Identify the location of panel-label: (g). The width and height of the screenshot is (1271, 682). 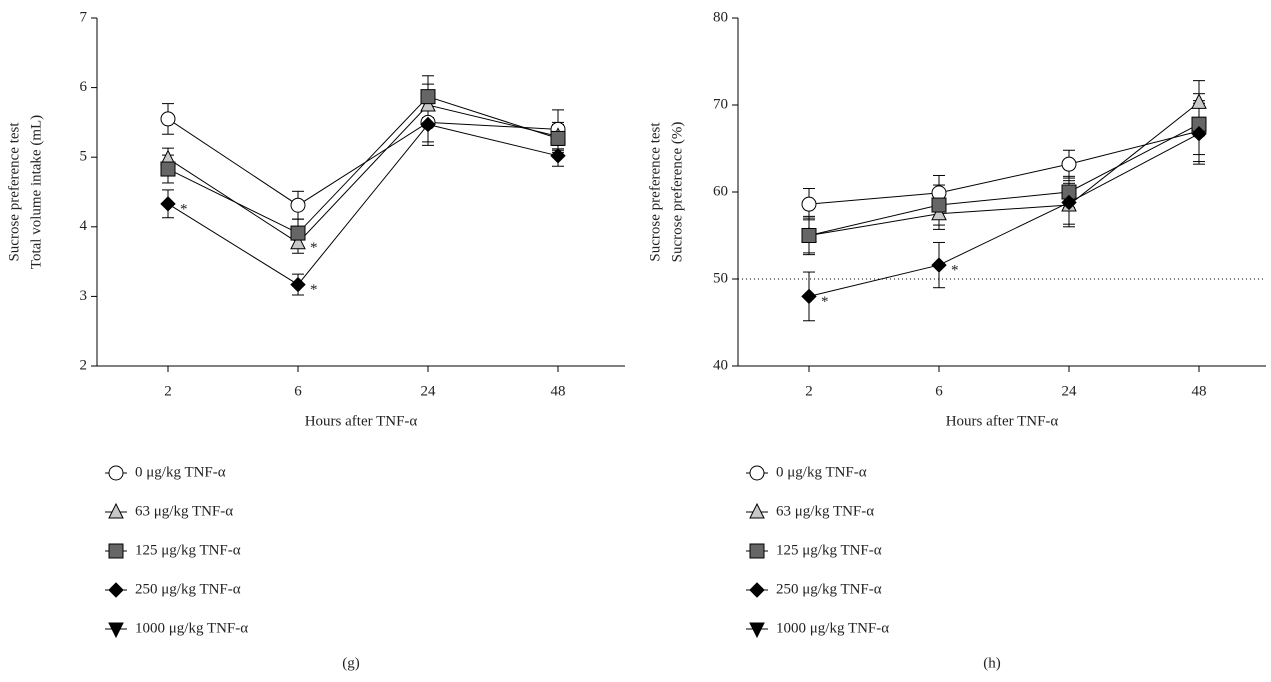
(351, 663).